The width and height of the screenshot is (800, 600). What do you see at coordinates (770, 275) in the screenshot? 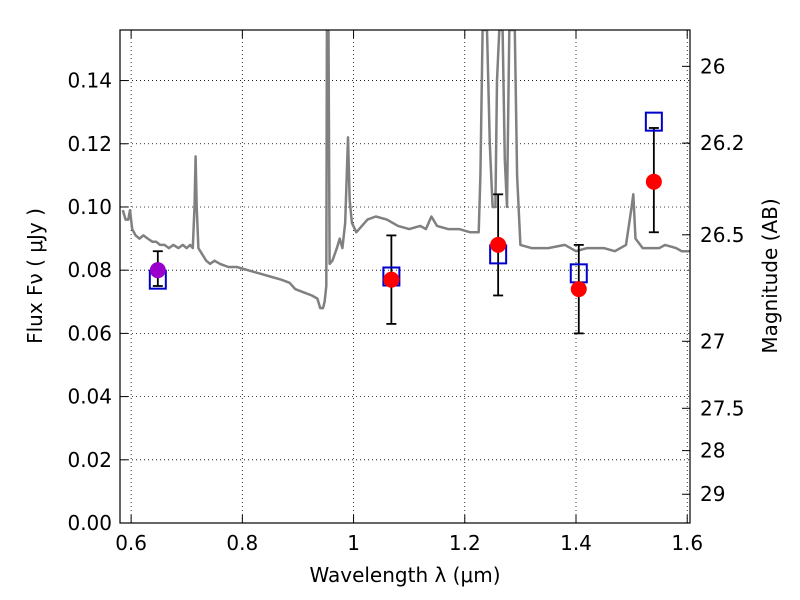
I see `right-axis-label: Magnitude (AB)` at bounding box center [770, 275].